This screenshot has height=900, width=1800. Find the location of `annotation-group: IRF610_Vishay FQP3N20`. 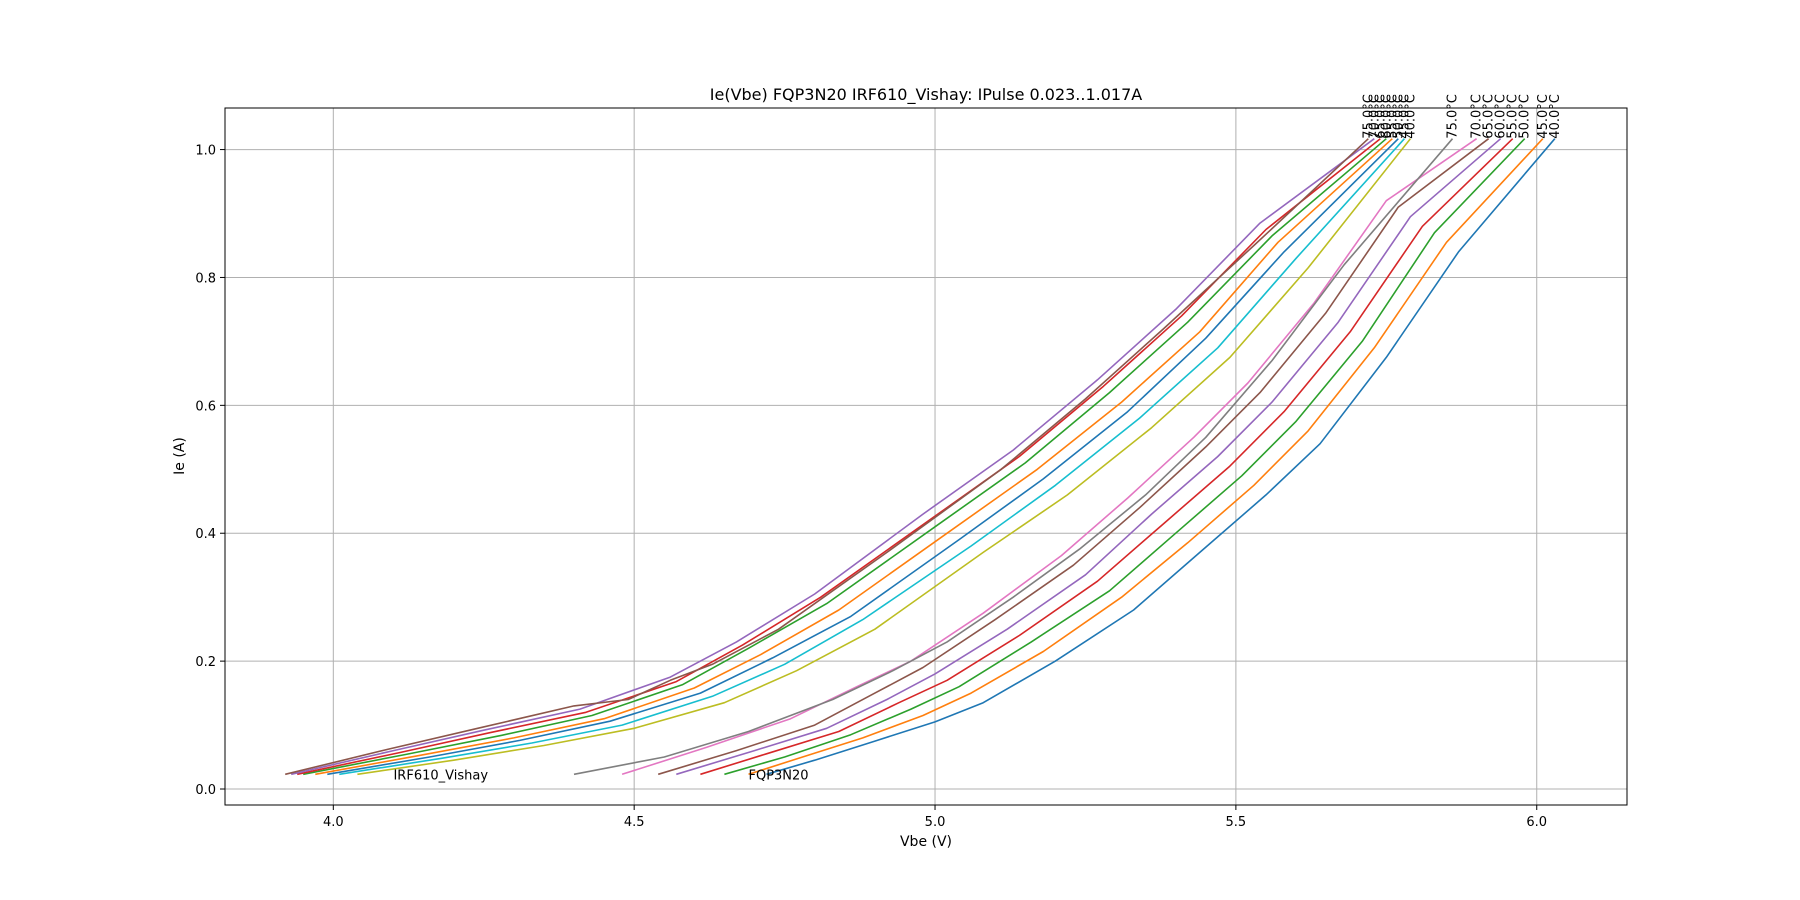

annotation-group: IRF610_Vishay FQP3N20 is located at coordinates (600, 775).